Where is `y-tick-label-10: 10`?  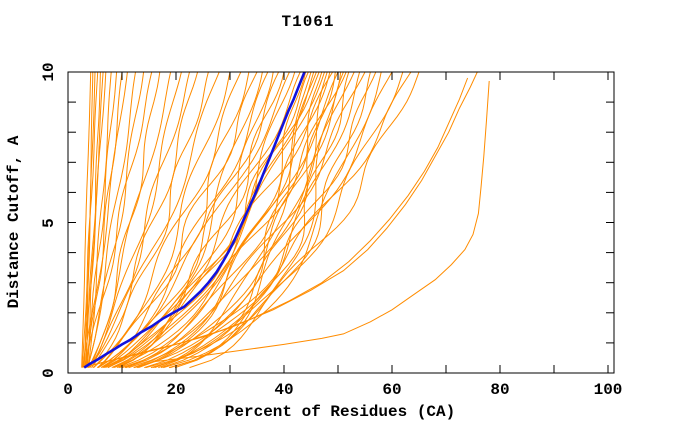
y-tick-label-10: 10 is located at coordinates (49, 72).